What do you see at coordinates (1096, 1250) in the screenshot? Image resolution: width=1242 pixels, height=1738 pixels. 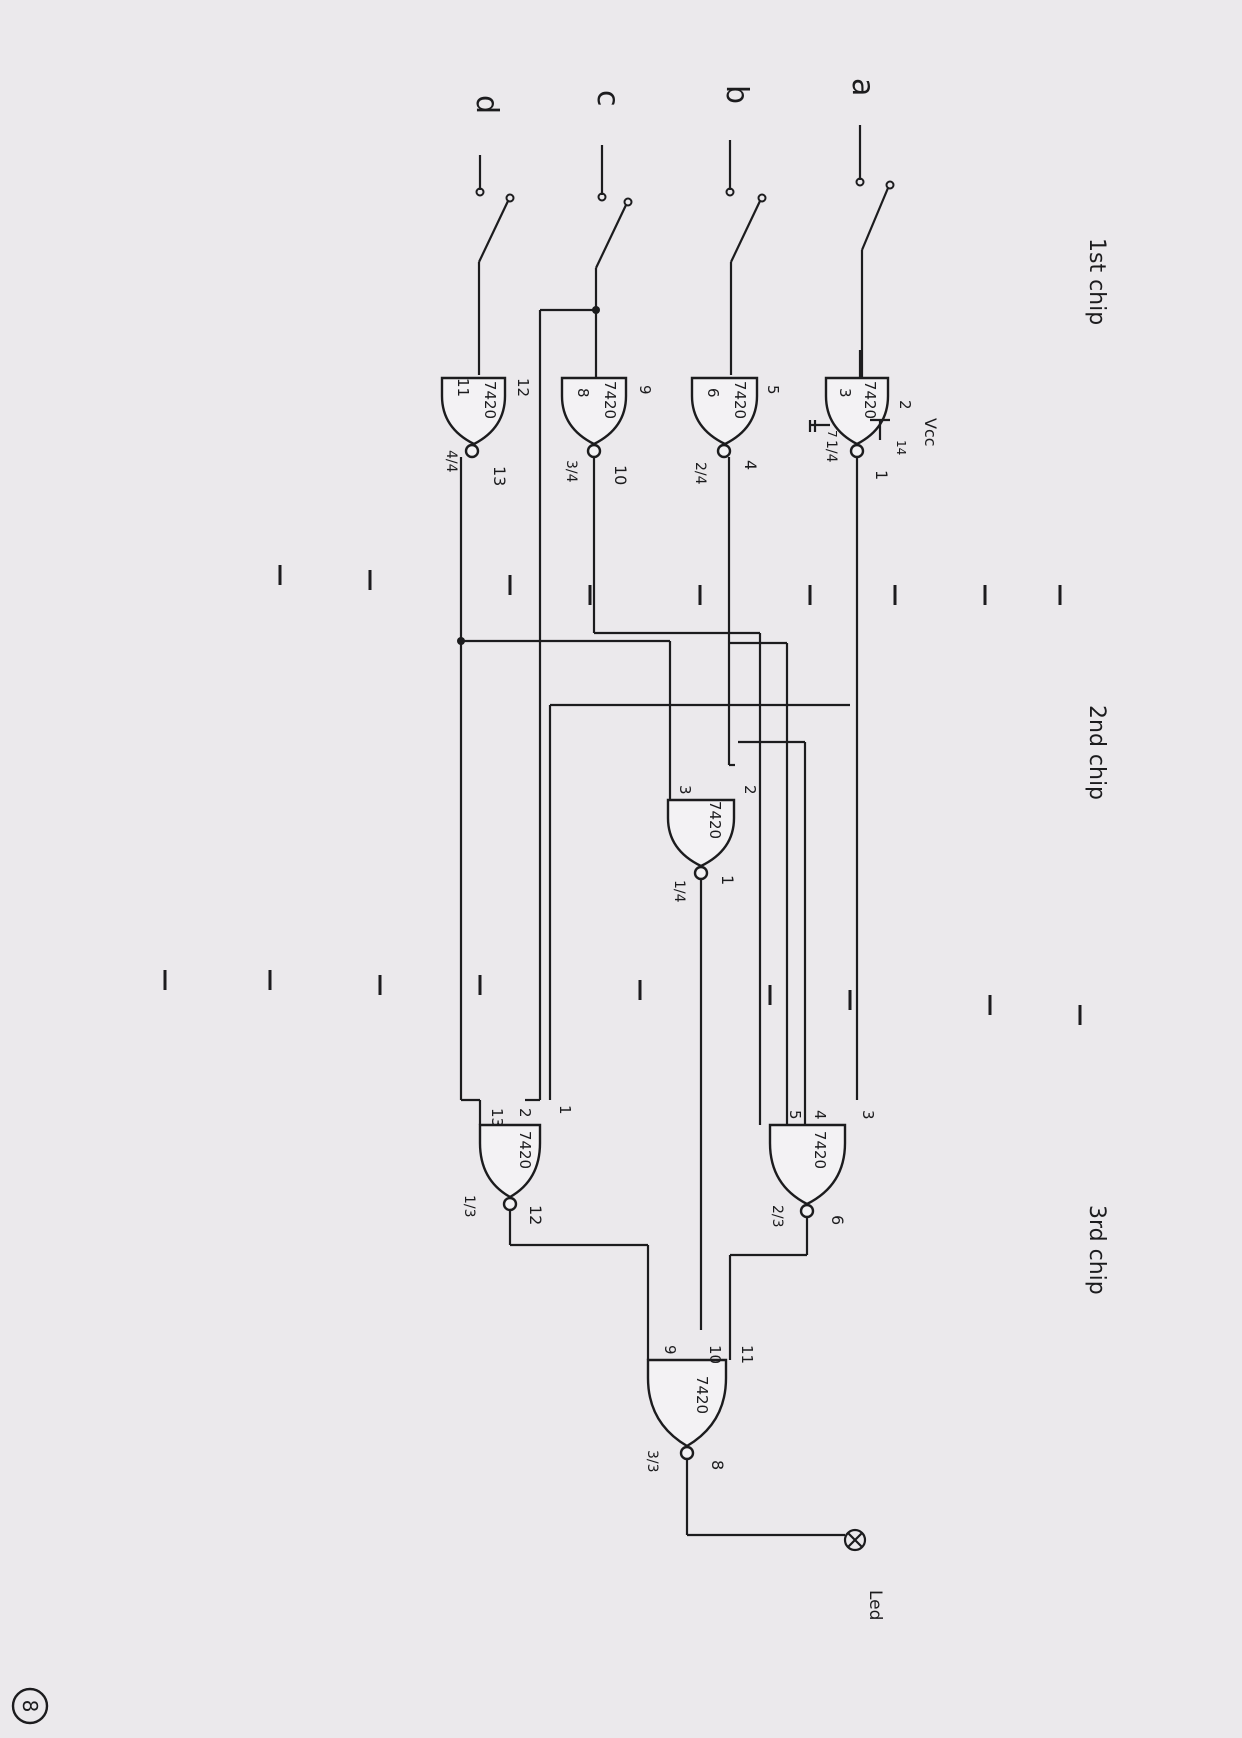 I see `chip3-label: 3rd chip` at bounding box center [1096, 1250].